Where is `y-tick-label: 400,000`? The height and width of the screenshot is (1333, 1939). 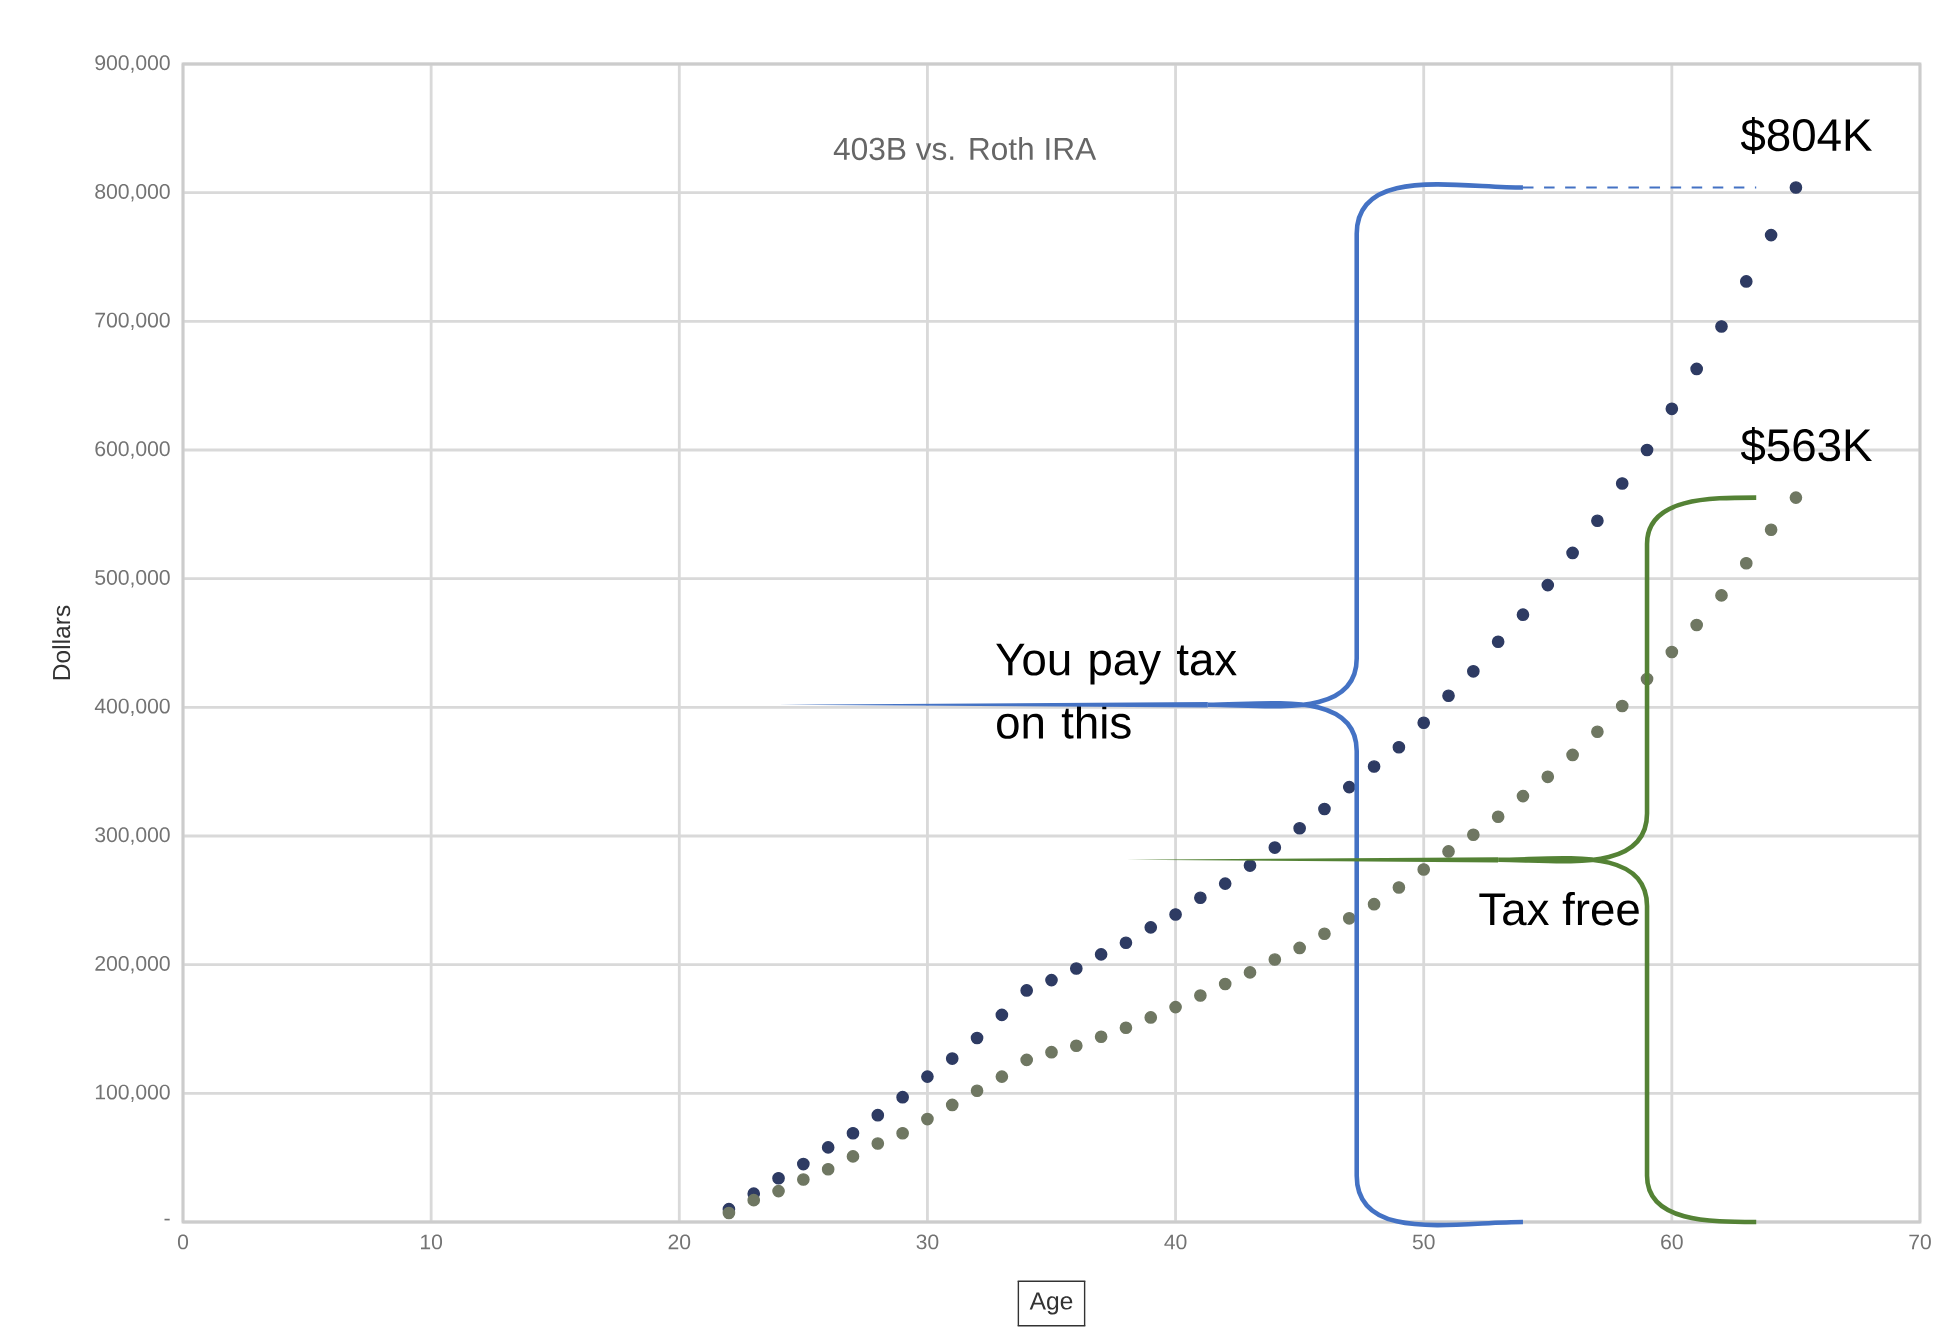 y-tick-label: 400,000 is located at coordinates (132, 707).